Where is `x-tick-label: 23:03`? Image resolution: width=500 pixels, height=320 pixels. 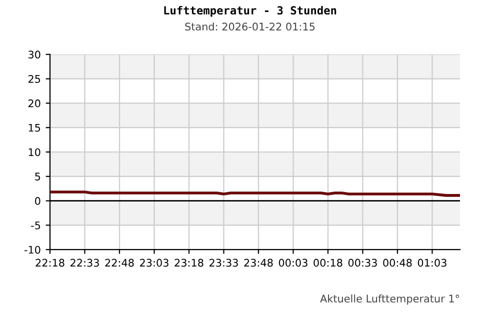
x-tick-label: 23:03 is located at coordinates (154, 262).